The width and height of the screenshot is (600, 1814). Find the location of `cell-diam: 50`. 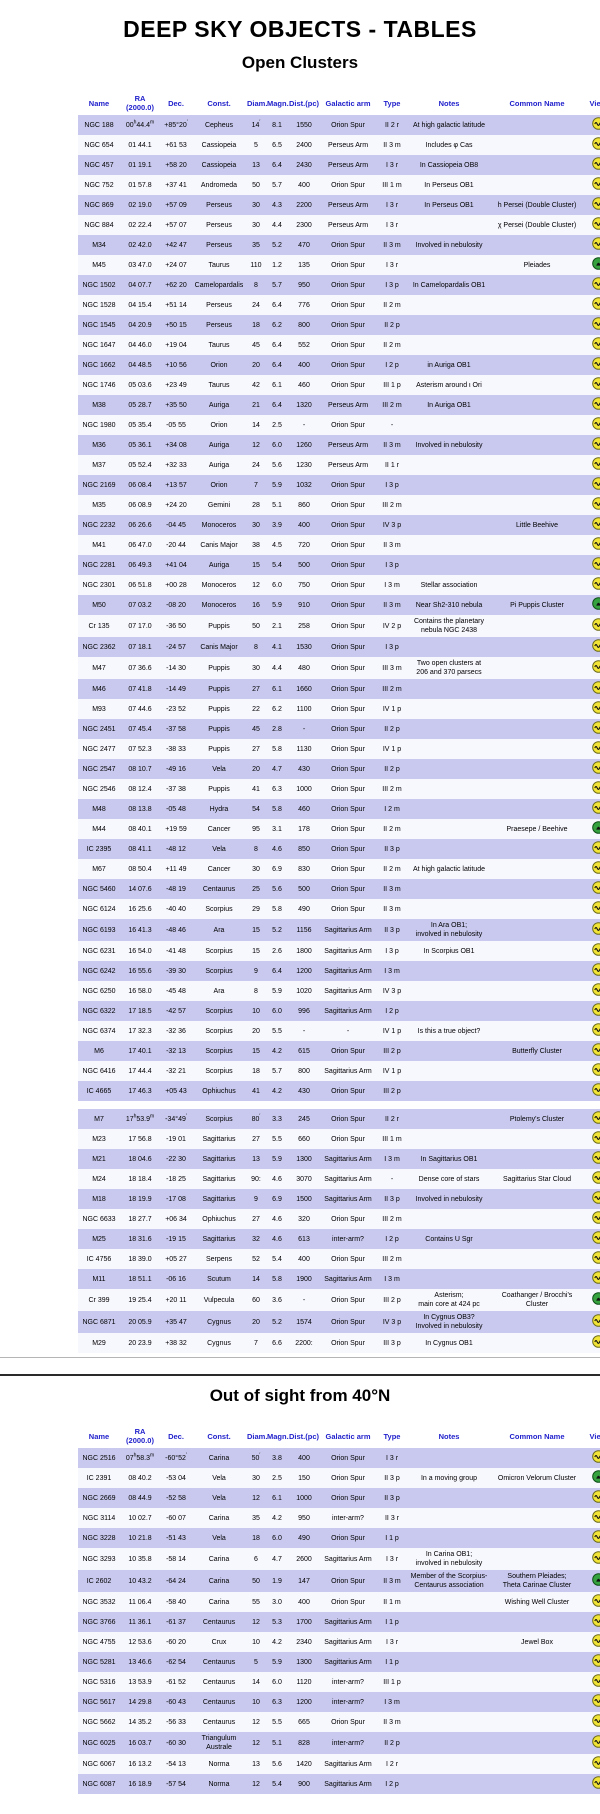

cell-diam: 50 is located at coordinates (256, 185).